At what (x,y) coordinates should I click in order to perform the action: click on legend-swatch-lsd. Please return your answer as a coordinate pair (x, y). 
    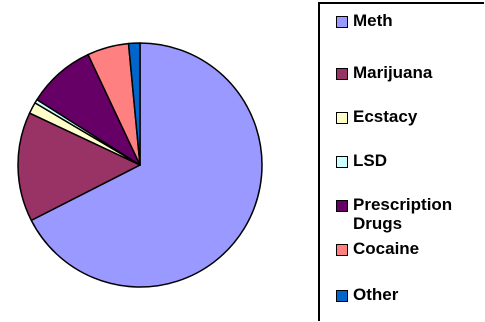
    Looking at the image, I should click on (342, 162).